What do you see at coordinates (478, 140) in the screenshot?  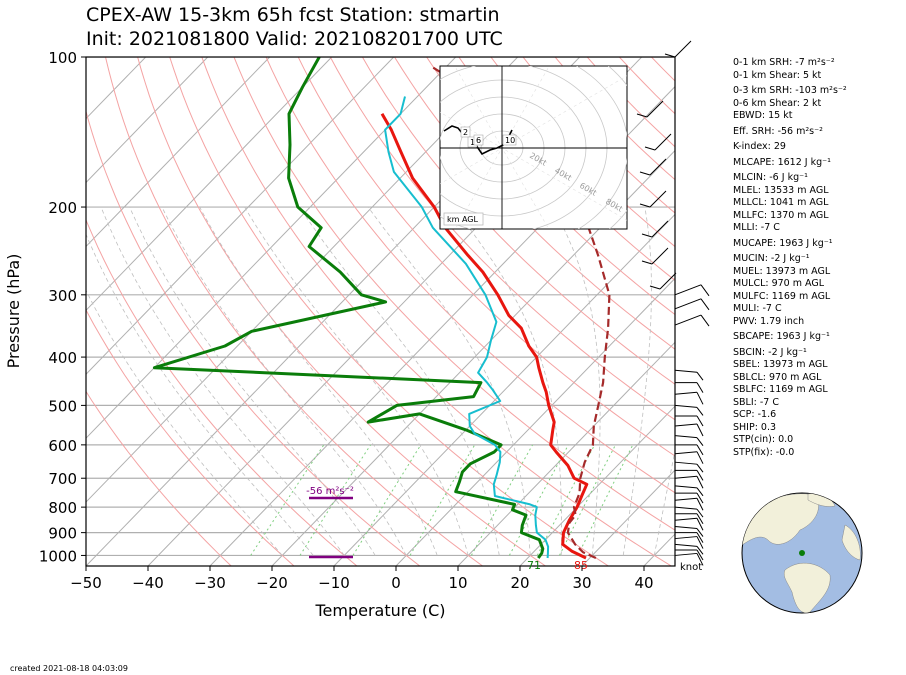 I see `hodograph-height-label: 6` at bounding box center [478, 140].